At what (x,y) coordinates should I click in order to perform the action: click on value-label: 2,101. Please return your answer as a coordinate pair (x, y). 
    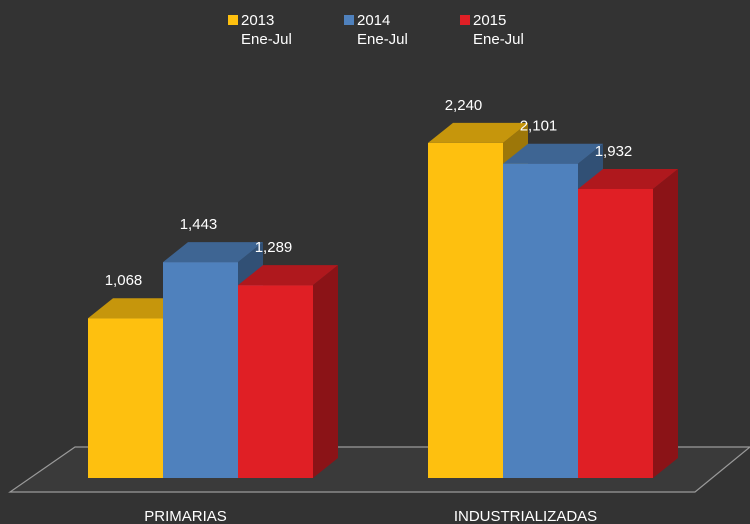
    Looking at the image, I should click on (539, 126).